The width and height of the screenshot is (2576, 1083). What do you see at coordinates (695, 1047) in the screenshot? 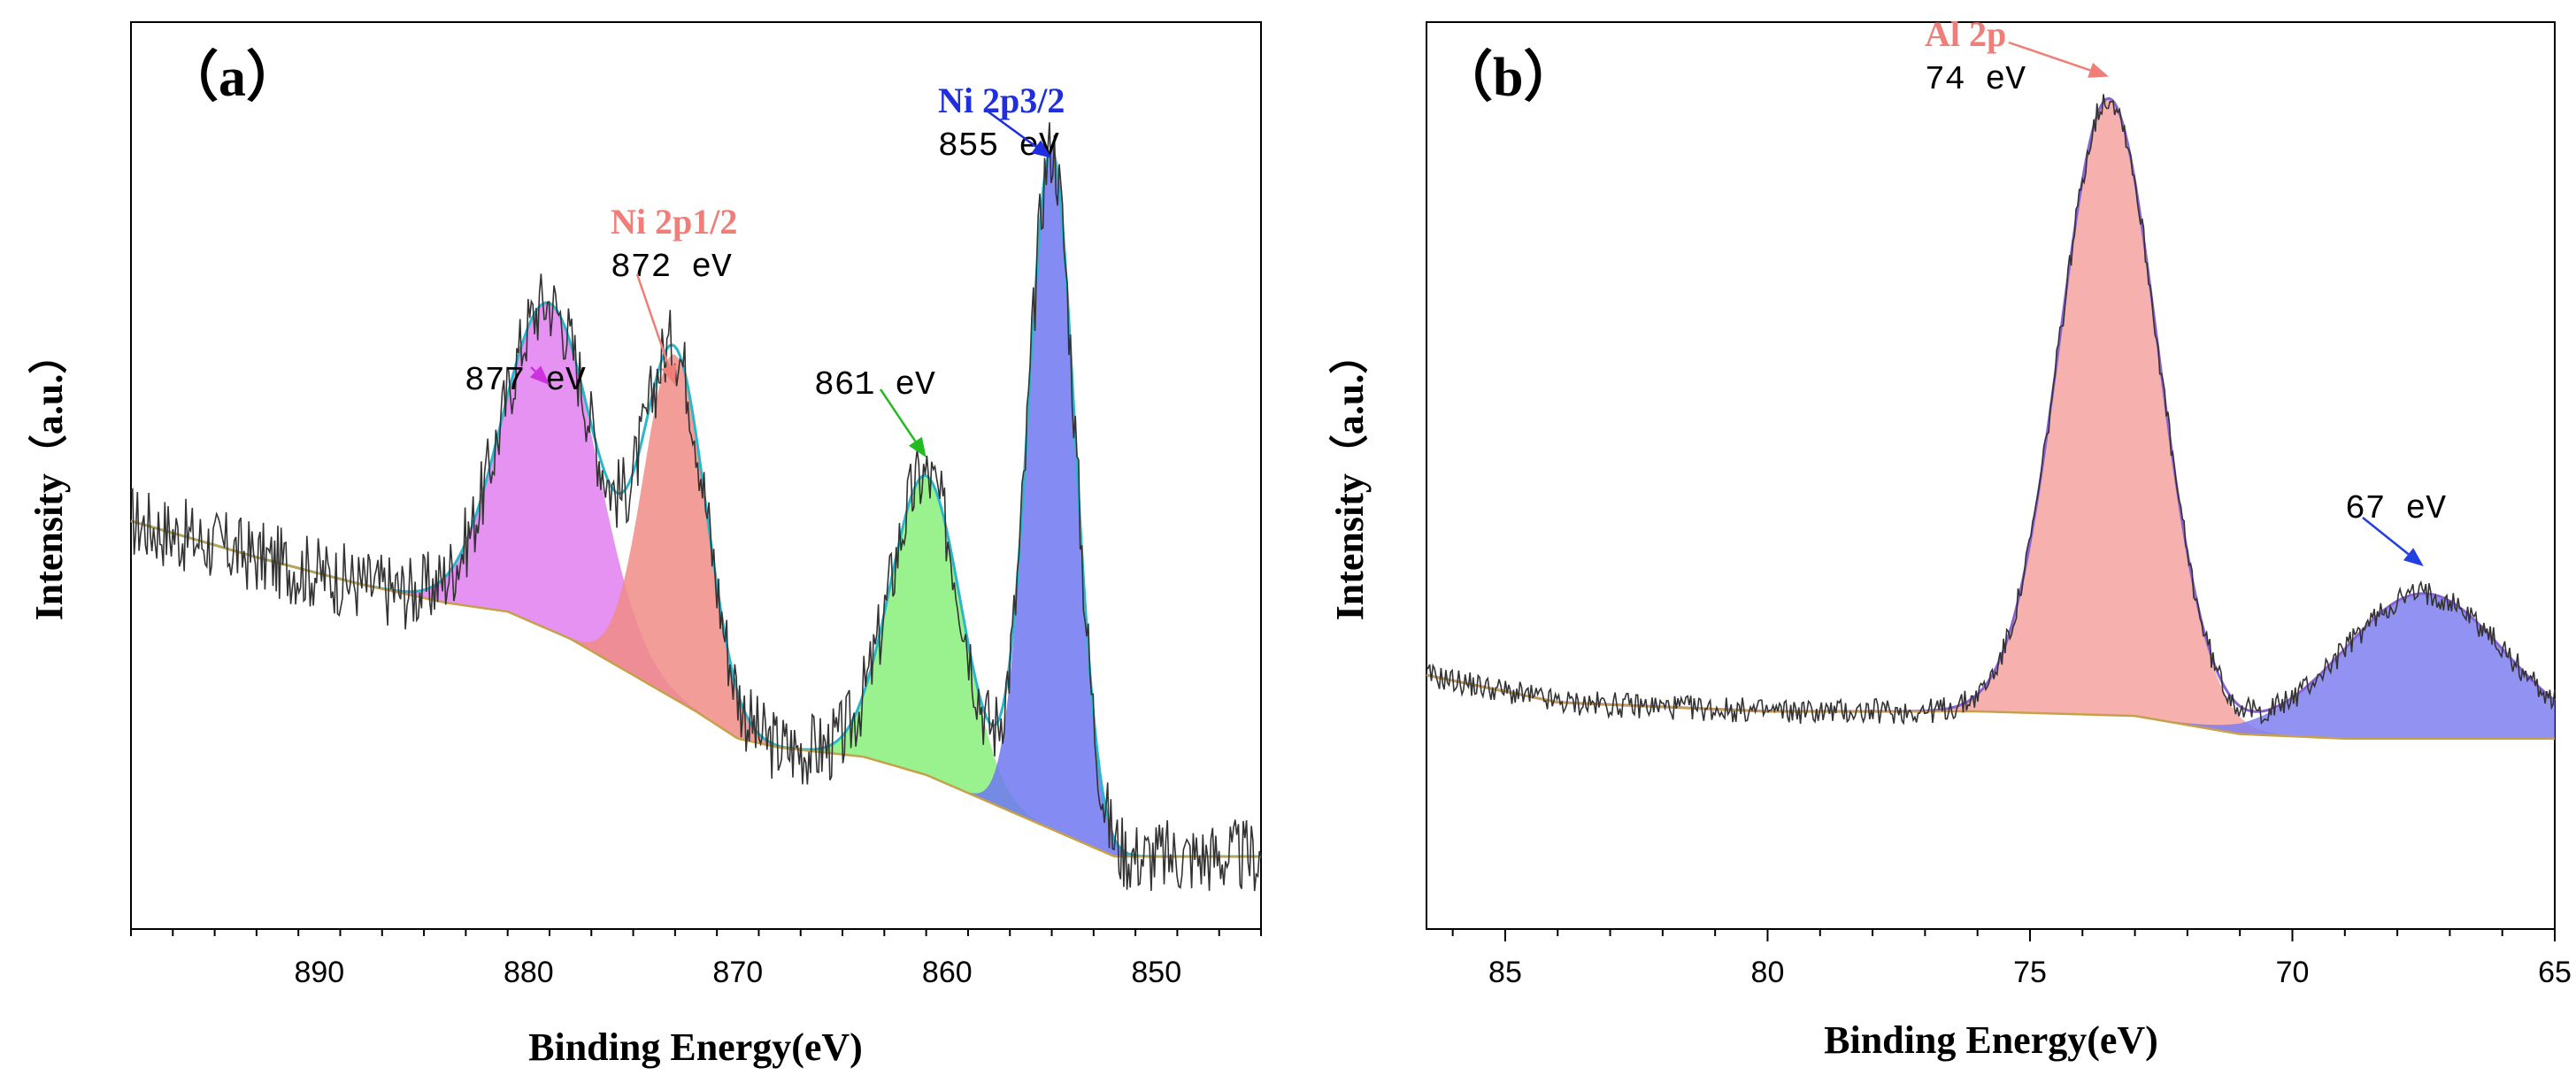
I see `panel-a-x-axis-title: Binding Energy(eV)` at bounding box center [695, 1047].